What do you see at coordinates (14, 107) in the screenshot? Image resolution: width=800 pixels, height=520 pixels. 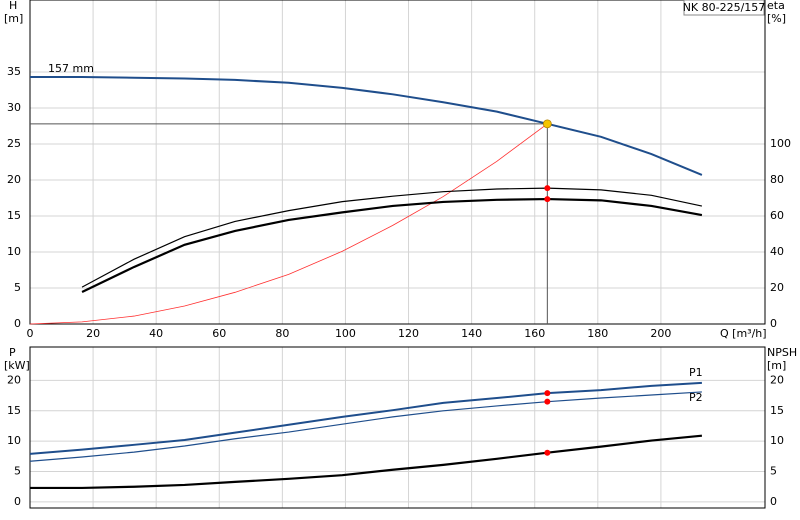 I see `y-tick-label: 30` at bounding box center [14, 107].